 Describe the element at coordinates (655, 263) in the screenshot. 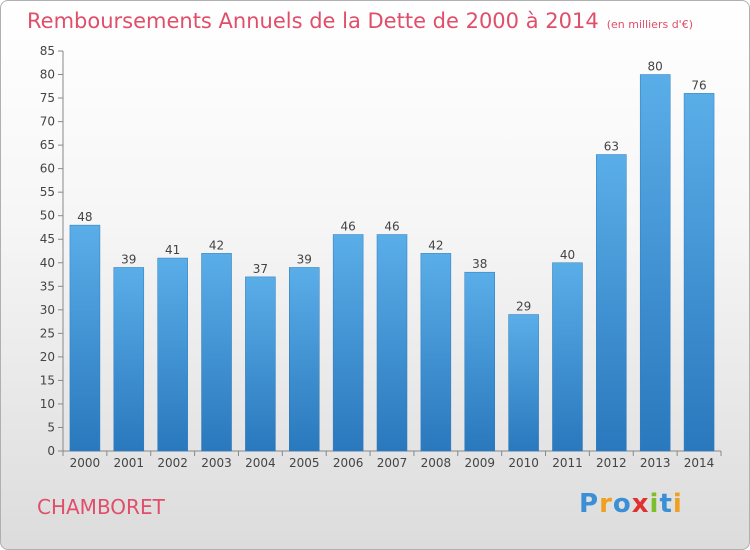

I see `bar-2013` at that location.